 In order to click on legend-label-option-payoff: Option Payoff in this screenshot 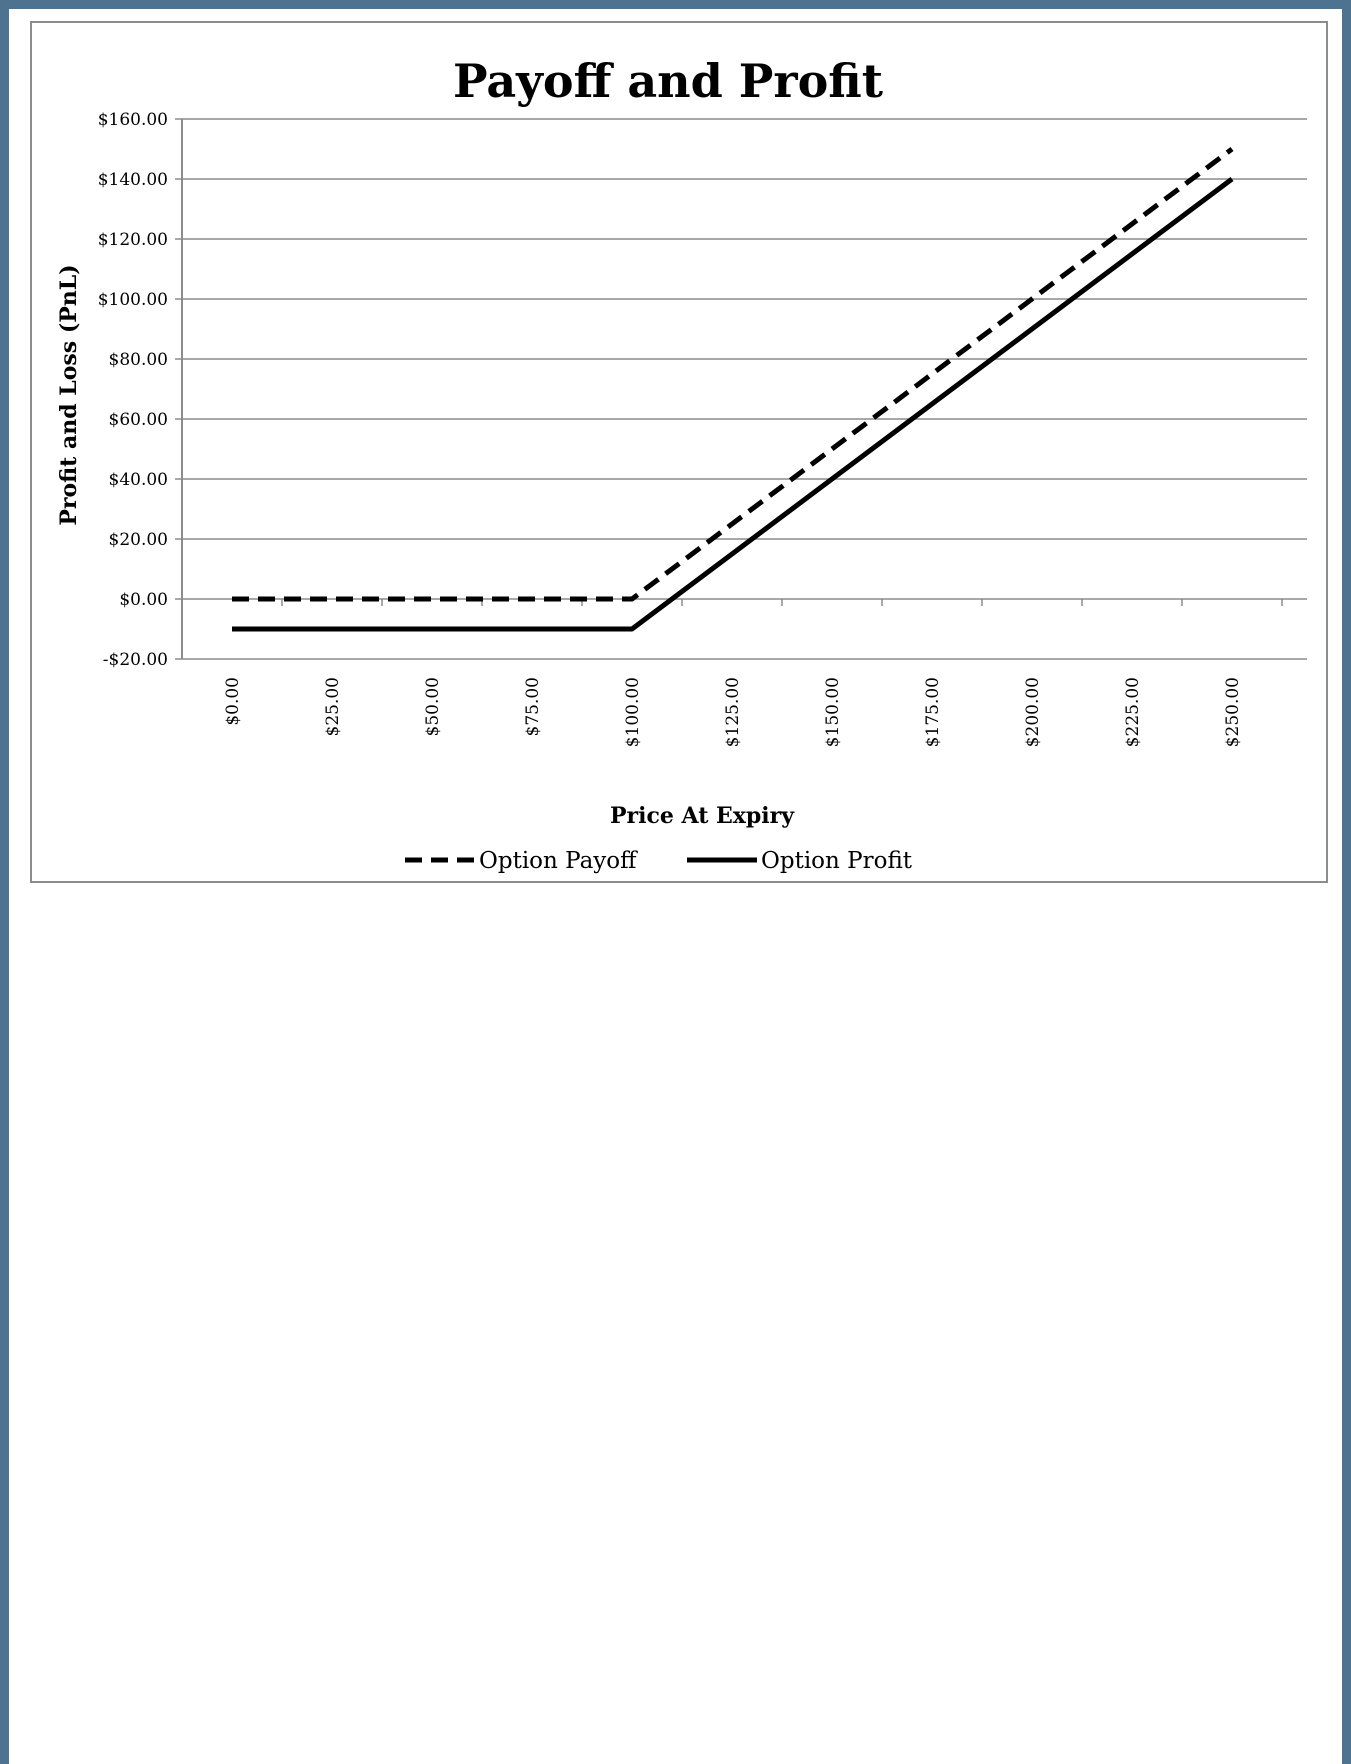, I will do `click(558, 861)`.